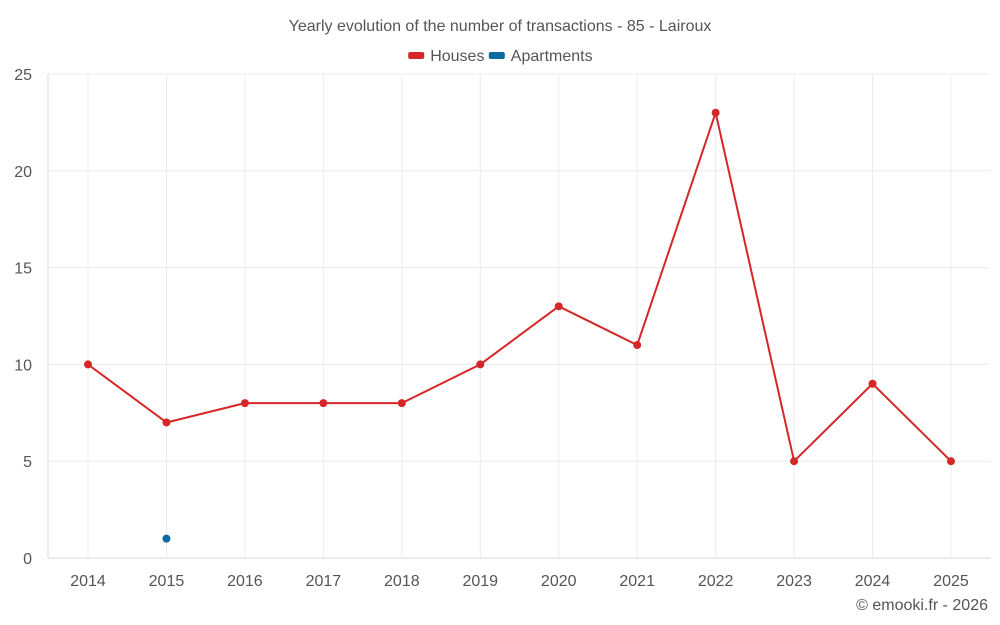 This screenshot has height=625, width=1000. Describe the element at coordinates (23, 172) in the screenshot. I see `y-tick-label: 20` at that location.